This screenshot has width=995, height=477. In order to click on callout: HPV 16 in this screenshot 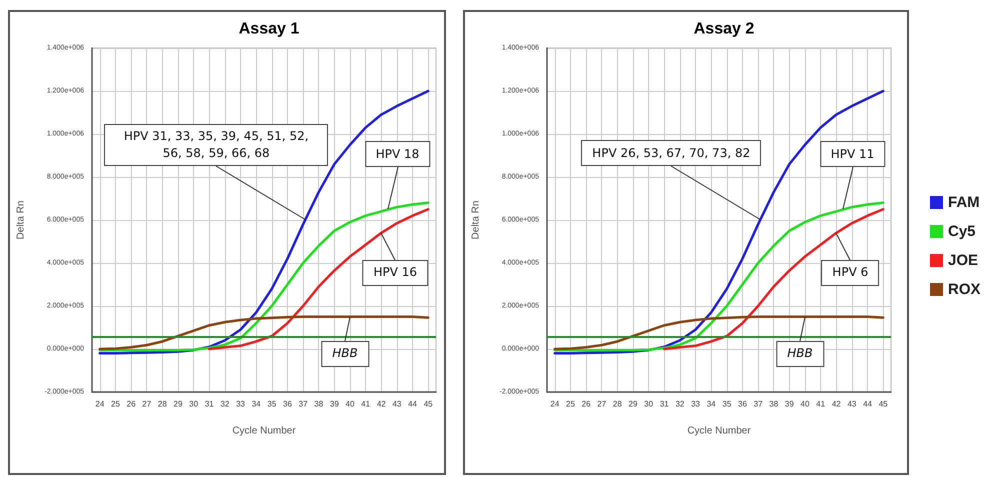, I will do `click(395, 259)`.